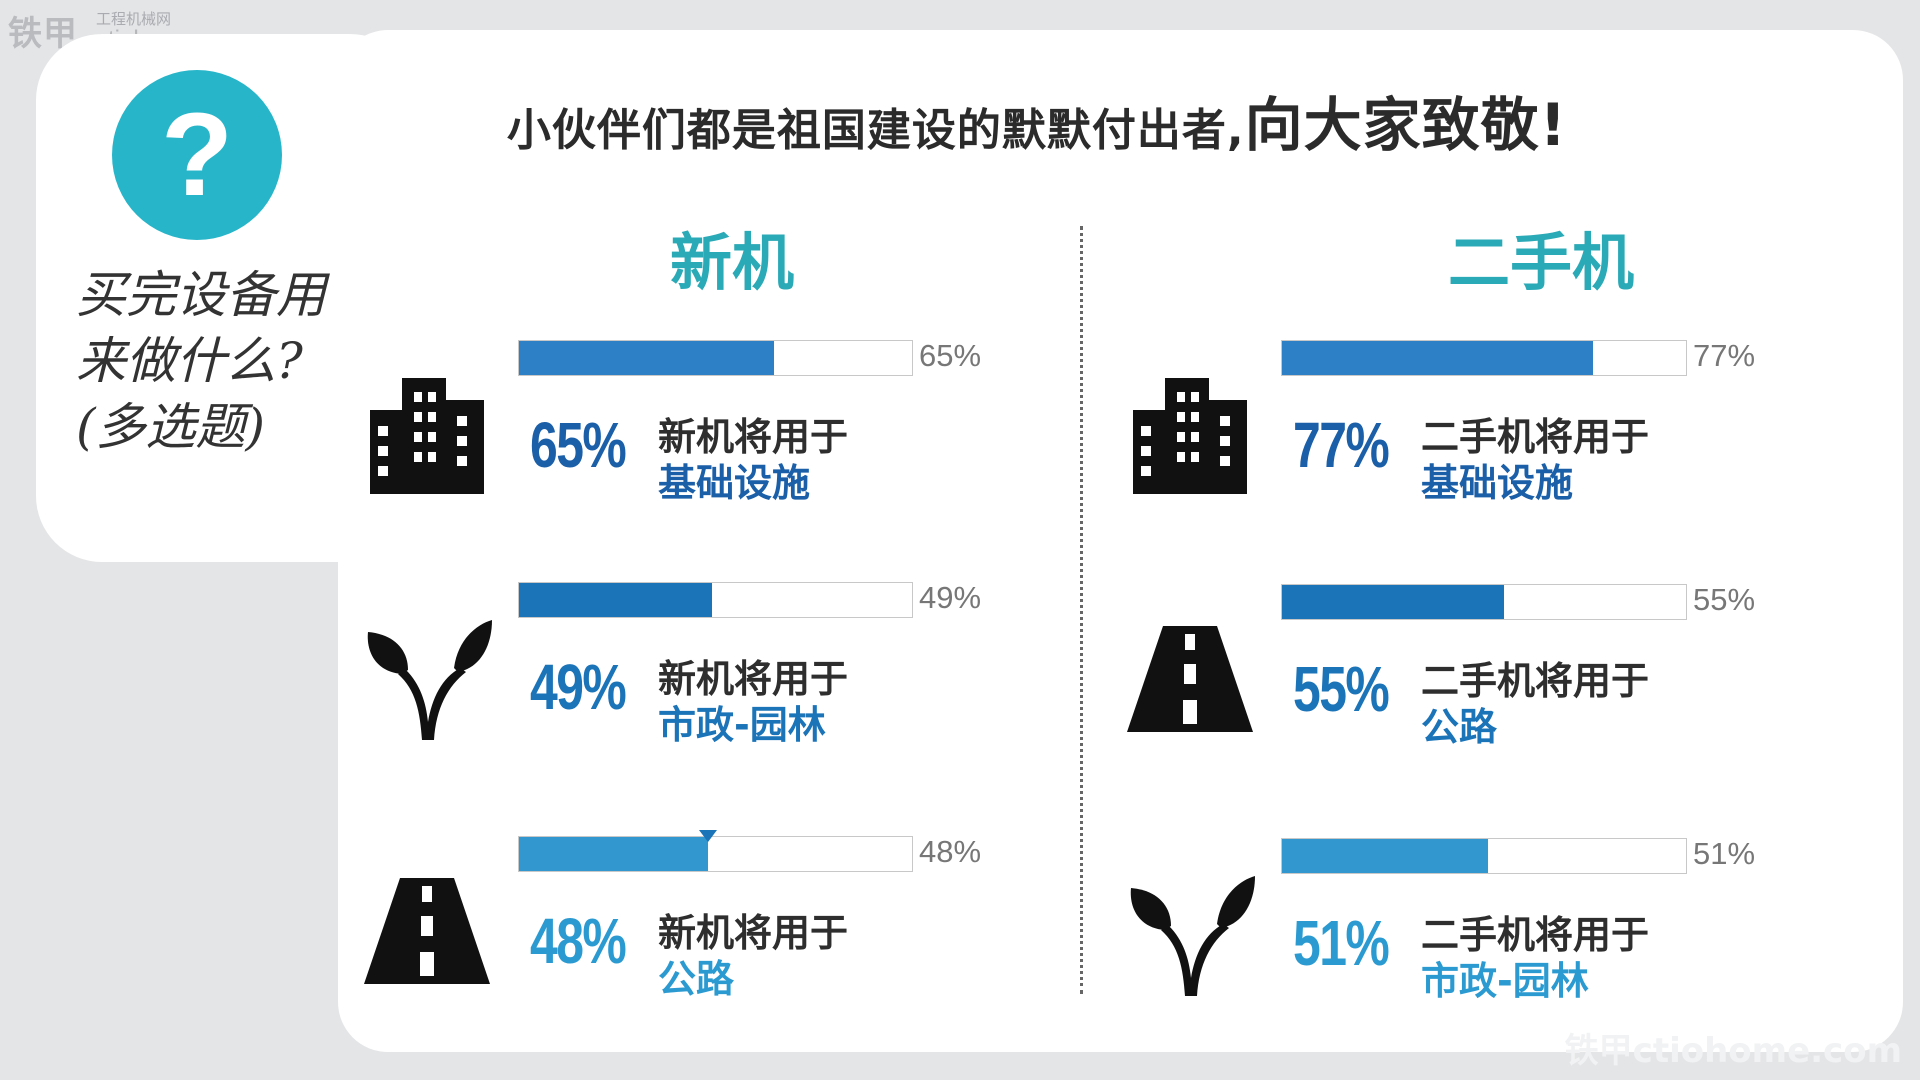 This screenshot has width=1920, height=1080. What do you see at coordinates (578, 445) in the screenshot?
I see `big-percent: 65%` at bounding box center [578, 445].